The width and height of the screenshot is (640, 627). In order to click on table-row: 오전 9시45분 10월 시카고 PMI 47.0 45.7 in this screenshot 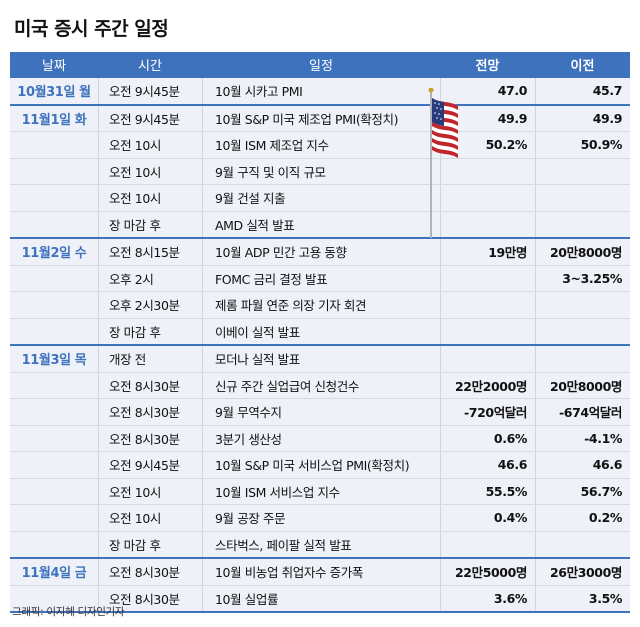, I will do `click(320, 91)`.